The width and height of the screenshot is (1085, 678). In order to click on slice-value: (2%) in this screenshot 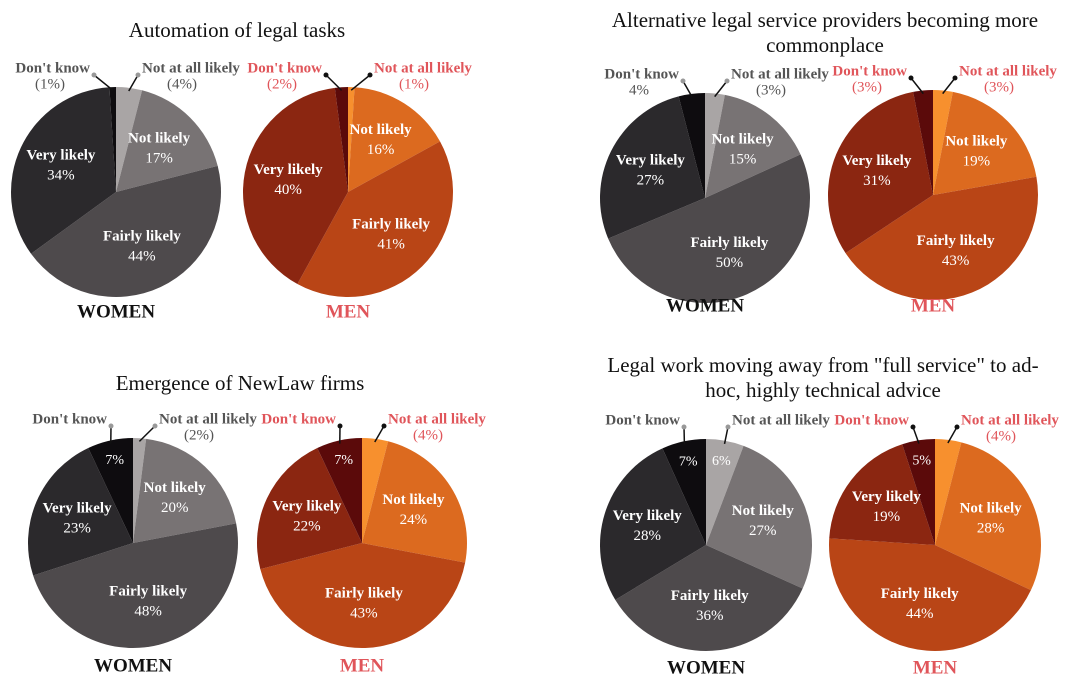, I will do `click(282, 84)`.